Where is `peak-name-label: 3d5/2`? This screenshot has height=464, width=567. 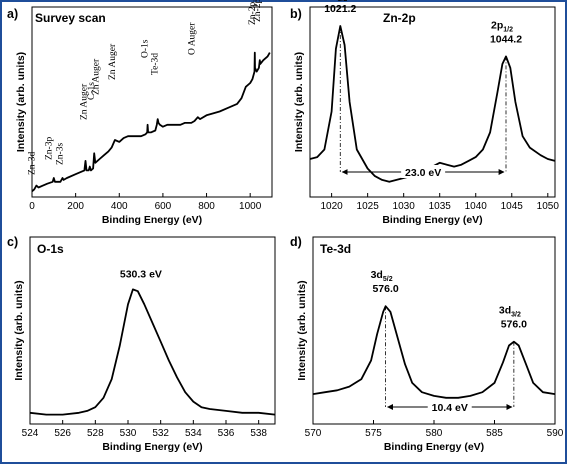 peak-name-label: 3d5/2 is located at coordinates (382, 276).